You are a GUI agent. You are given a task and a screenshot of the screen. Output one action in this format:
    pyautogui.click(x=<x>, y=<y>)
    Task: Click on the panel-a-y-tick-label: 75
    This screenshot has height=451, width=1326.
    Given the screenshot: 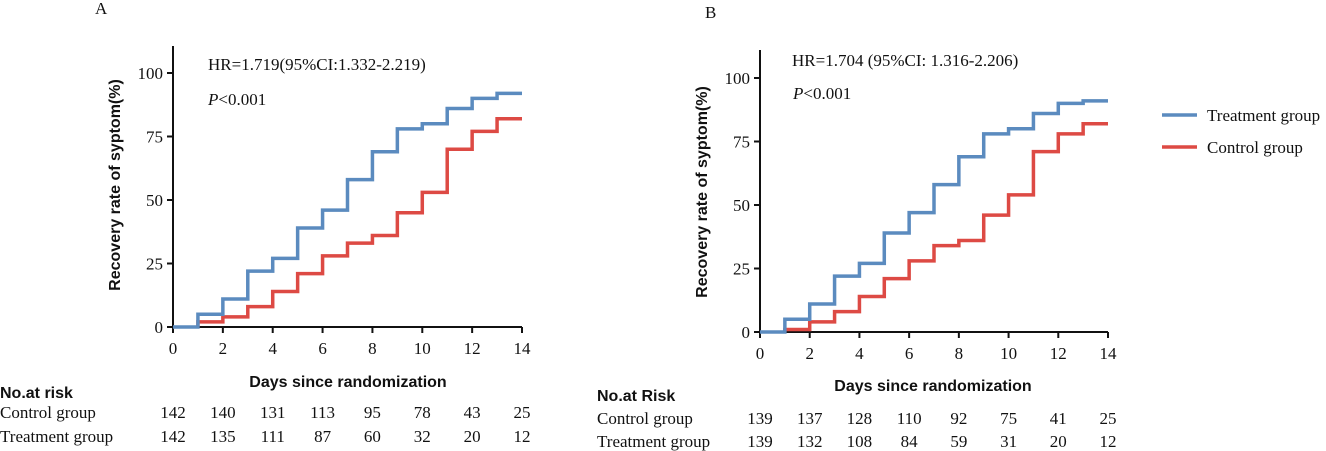 What is the action you would take?
    pyautogui.click(x=154, y=137)
    